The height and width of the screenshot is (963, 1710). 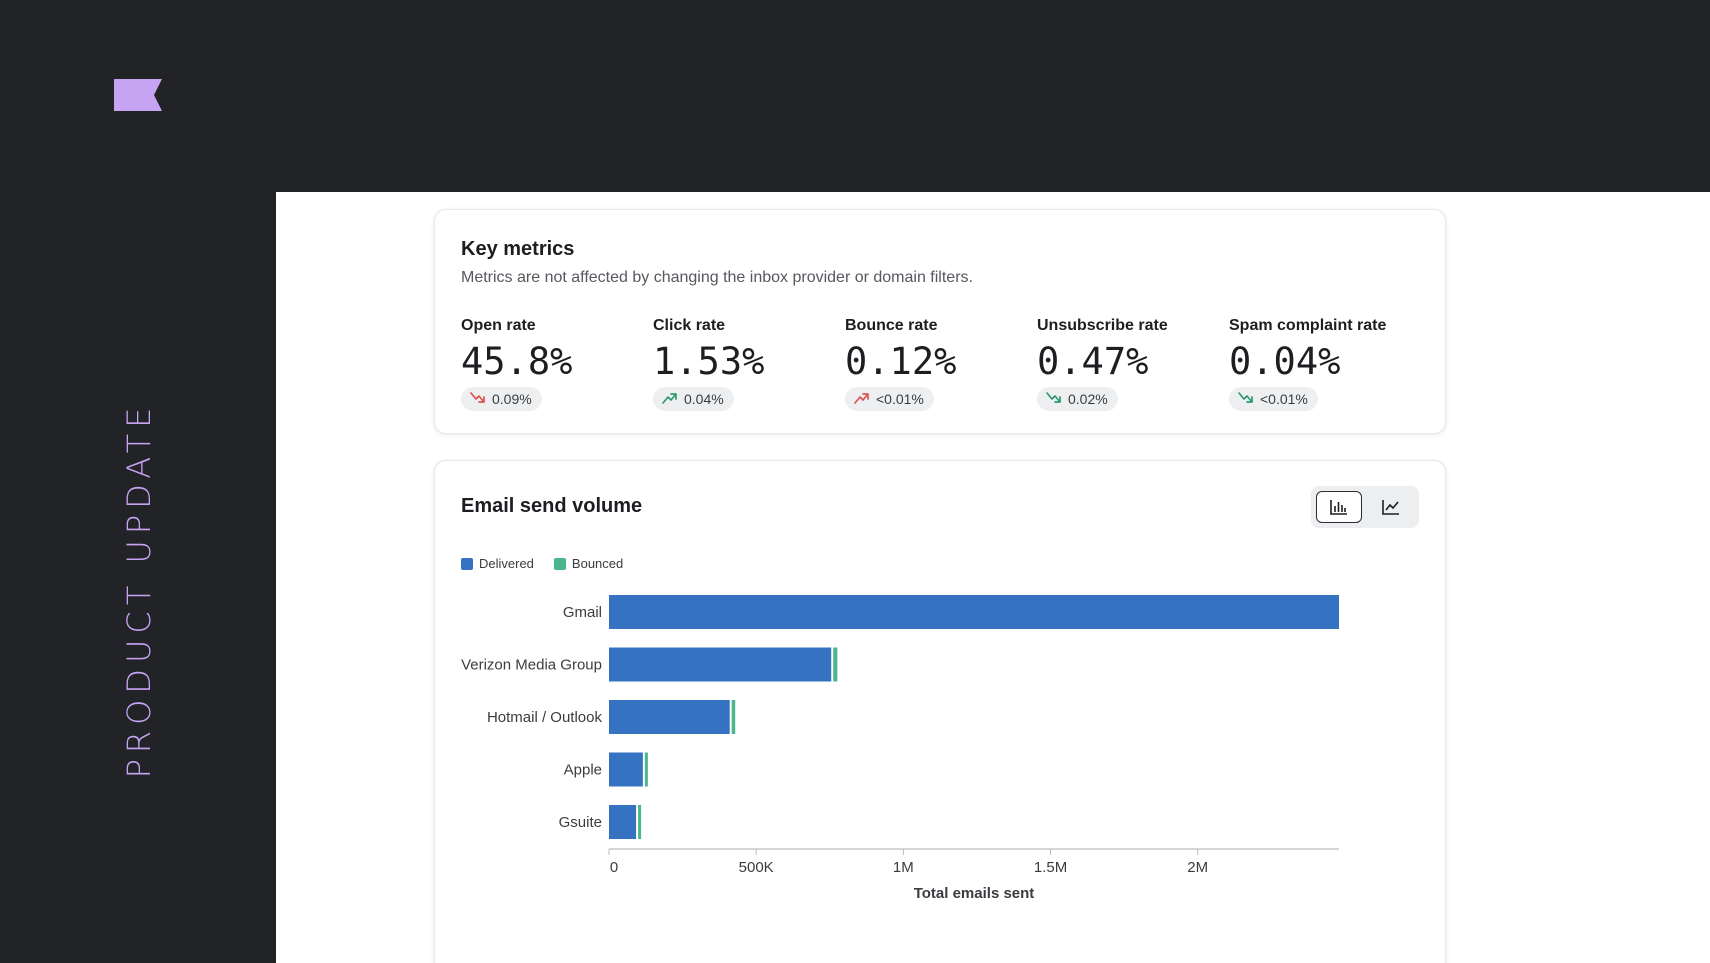 I want to click on metric-spam-complaint-rate: Spam complaint rate 0.04% <0.01%, so click(x=1324, y=364).